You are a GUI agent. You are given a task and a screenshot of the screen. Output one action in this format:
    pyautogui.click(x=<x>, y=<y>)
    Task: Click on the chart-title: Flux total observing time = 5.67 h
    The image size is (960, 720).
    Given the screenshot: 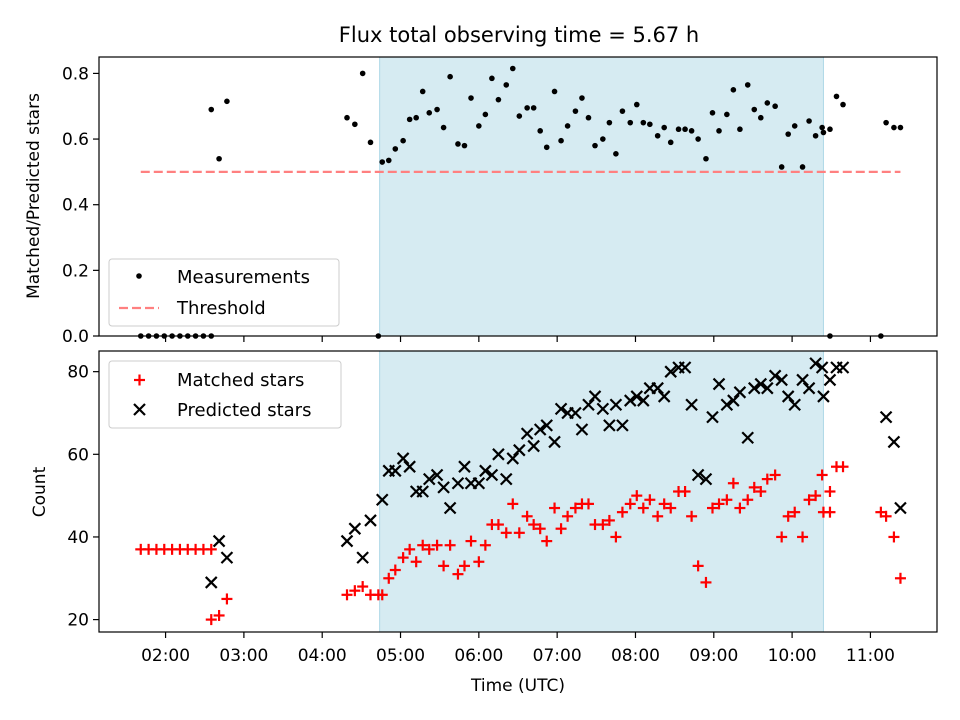 What is the action you would take?
    pyautogui.click(x=519, y=35)
    